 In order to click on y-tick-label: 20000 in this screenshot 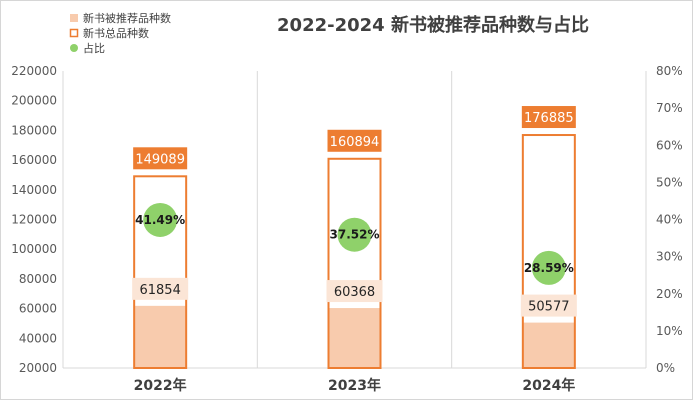, I will do `click(38, 368)`.